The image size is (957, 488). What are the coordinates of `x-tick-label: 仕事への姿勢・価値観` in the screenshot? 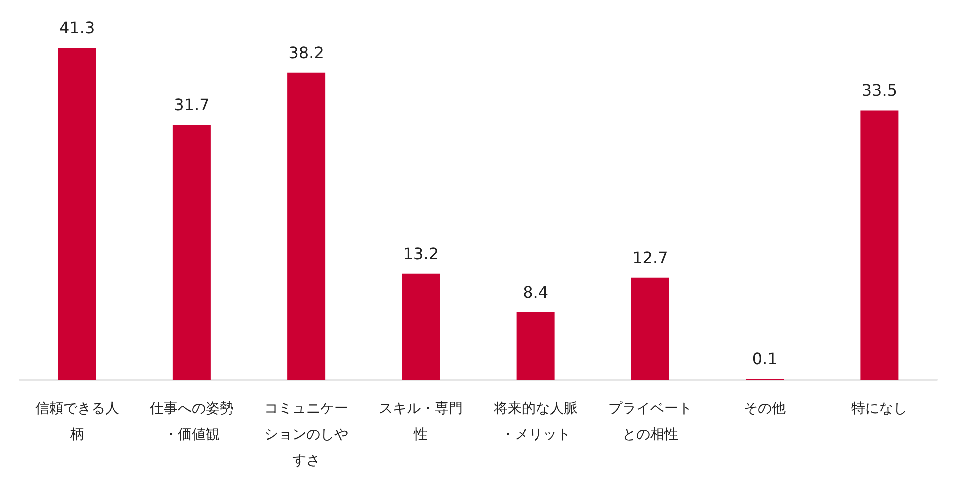 It's located at (191, 422).